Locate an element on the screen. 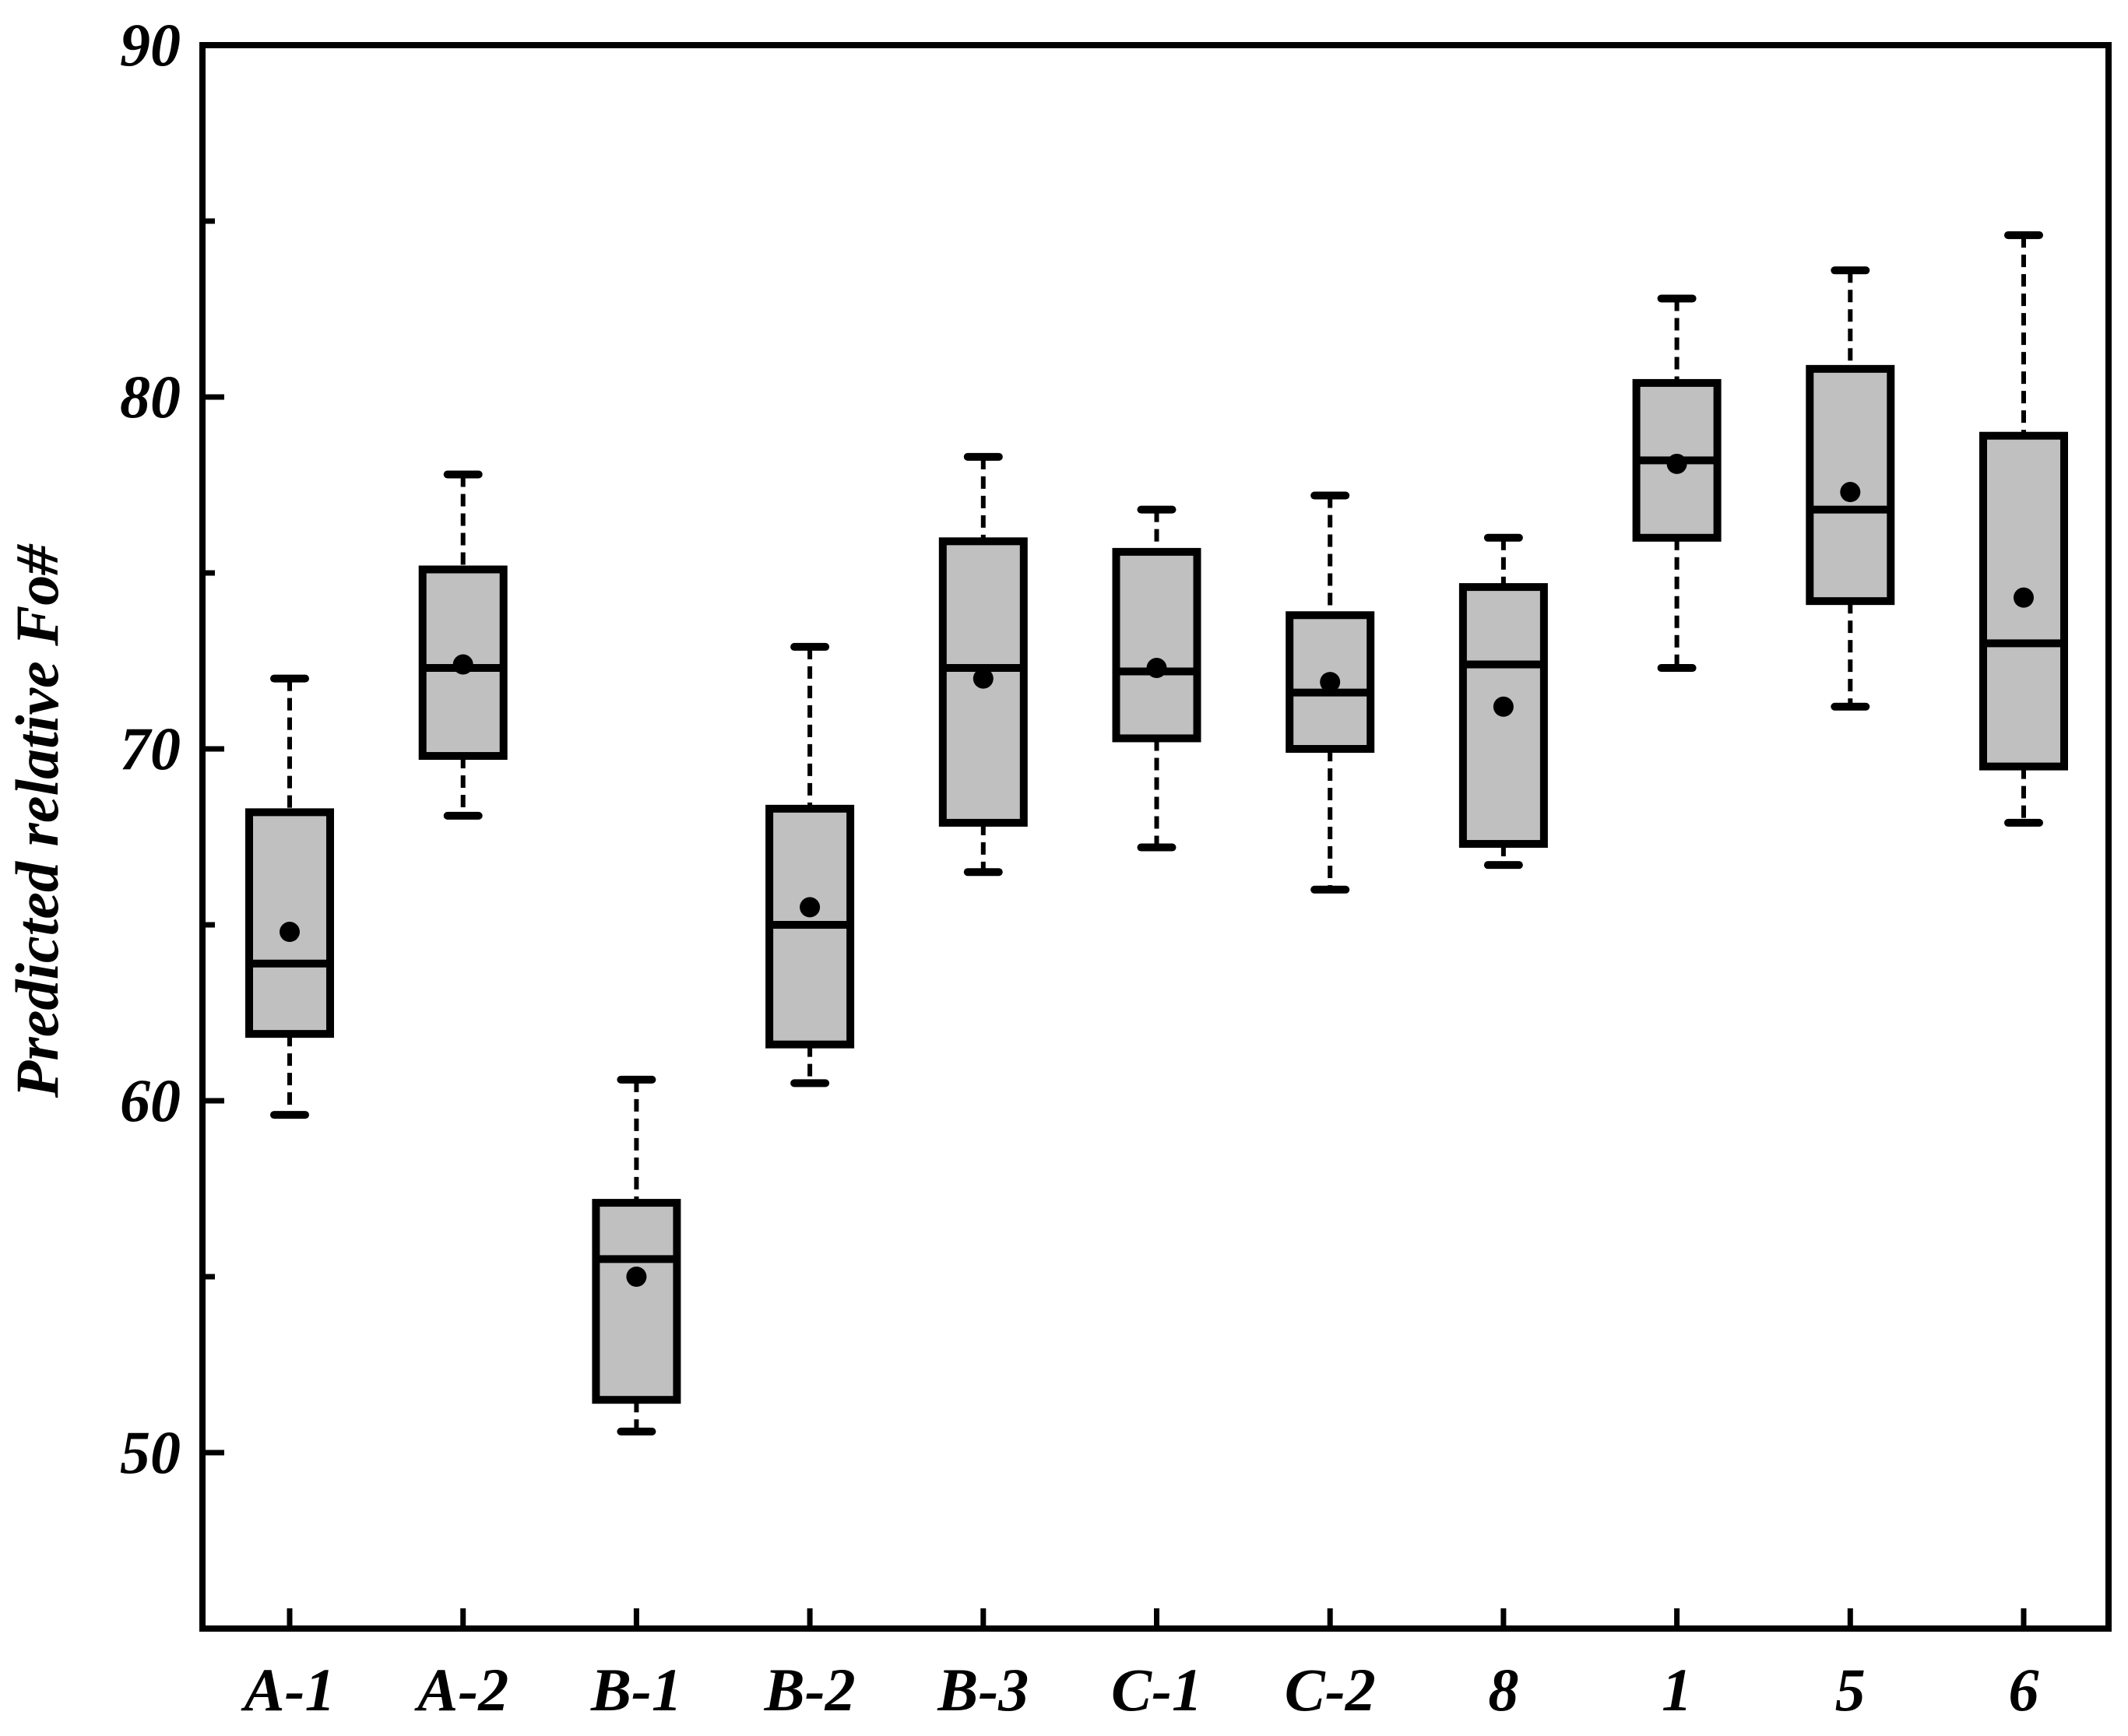  x-tick-label: B-2 is located at coordinates (810, 1690).